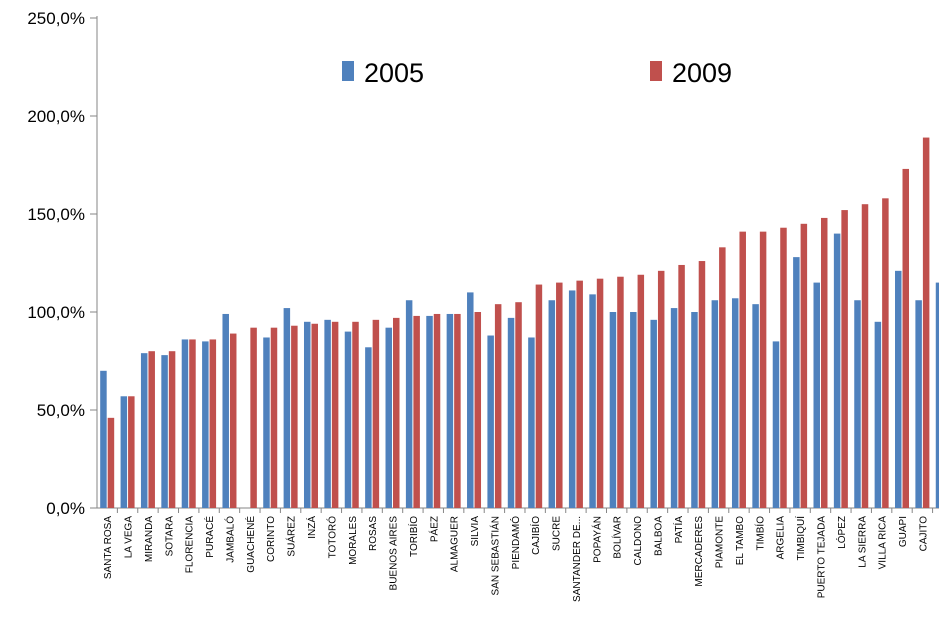  I want to click on x-tick-label: CAJITO, so click(923, 534).